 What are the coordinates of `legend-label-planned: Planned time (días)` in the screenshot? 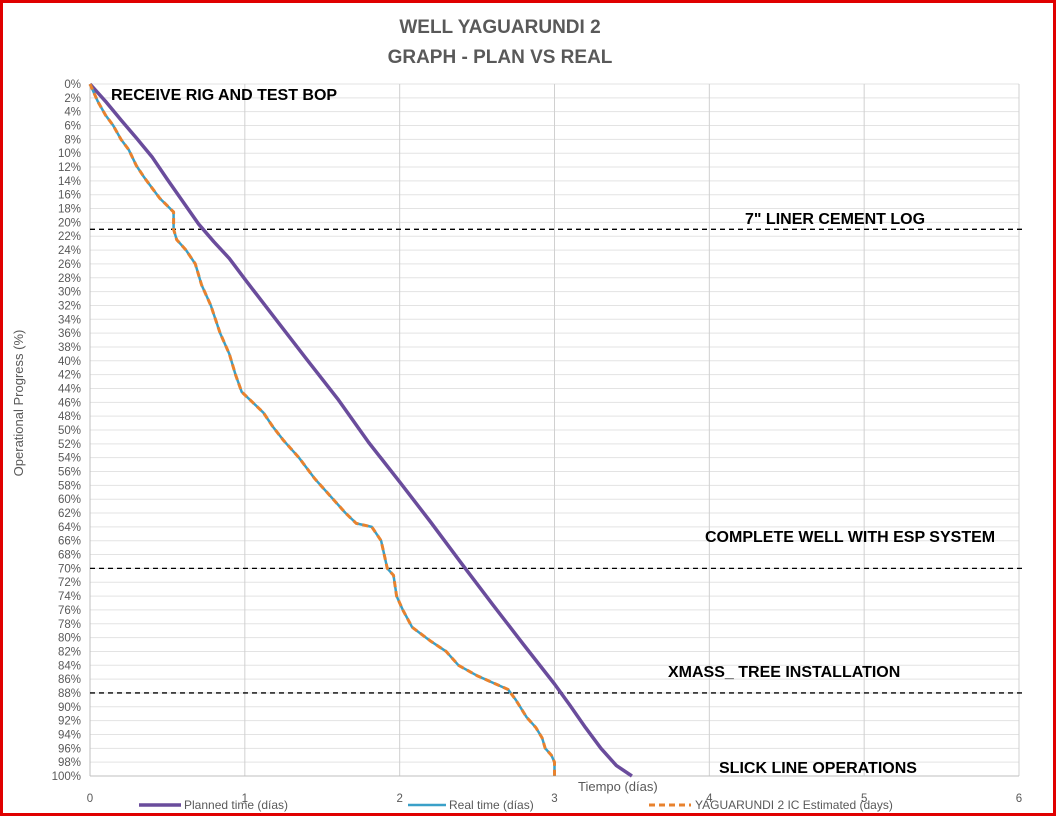 It's located at (236, 805).